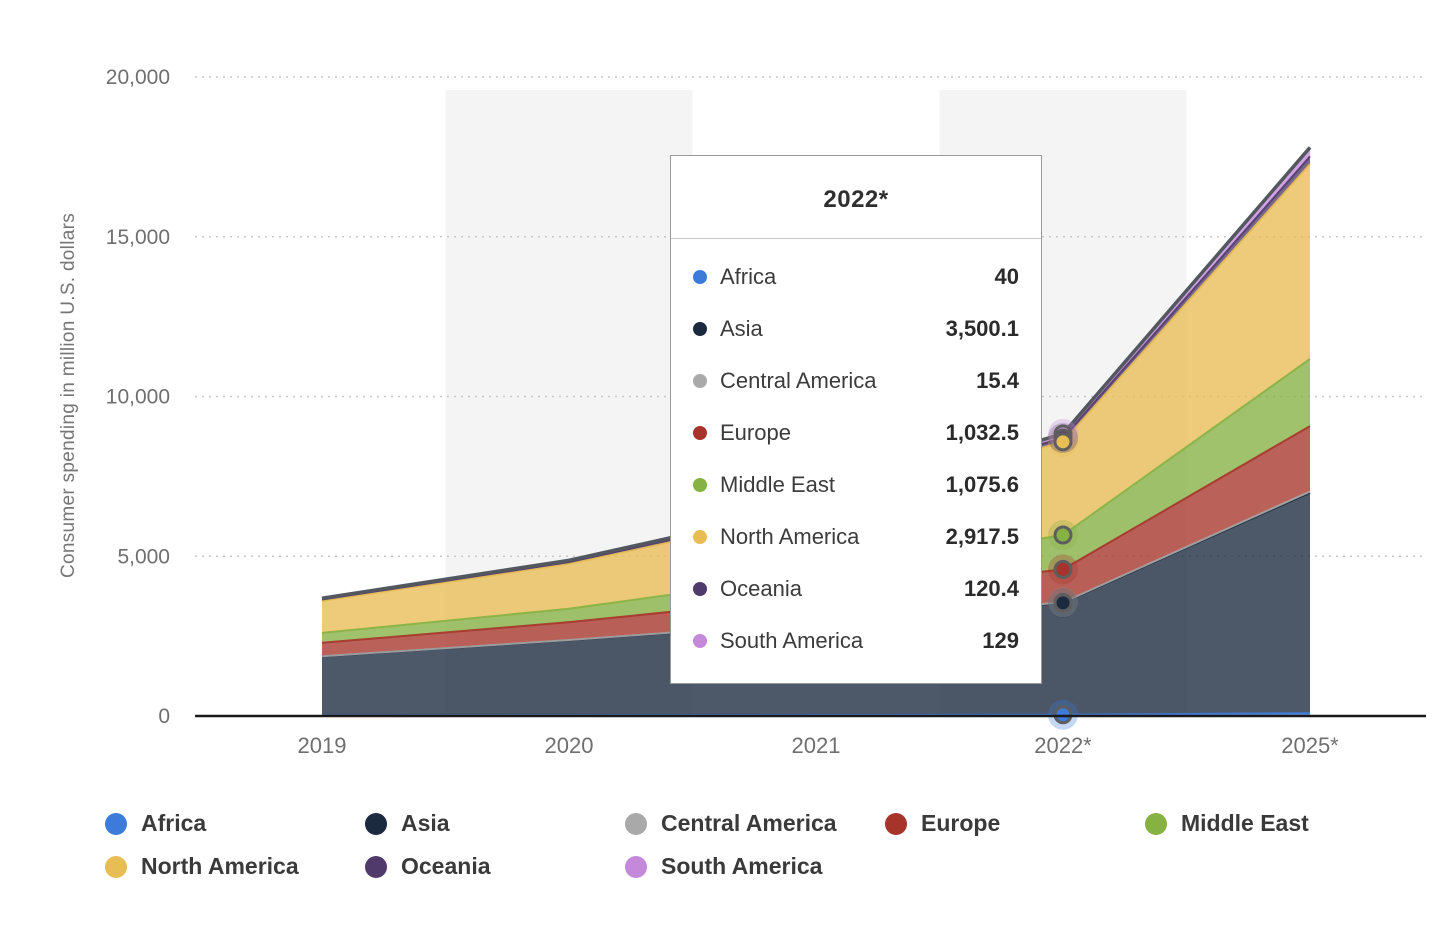  Describe the element at coordinates (755, 432) in the screenshot. I see `tooltip-row-label: Europe` at that location.